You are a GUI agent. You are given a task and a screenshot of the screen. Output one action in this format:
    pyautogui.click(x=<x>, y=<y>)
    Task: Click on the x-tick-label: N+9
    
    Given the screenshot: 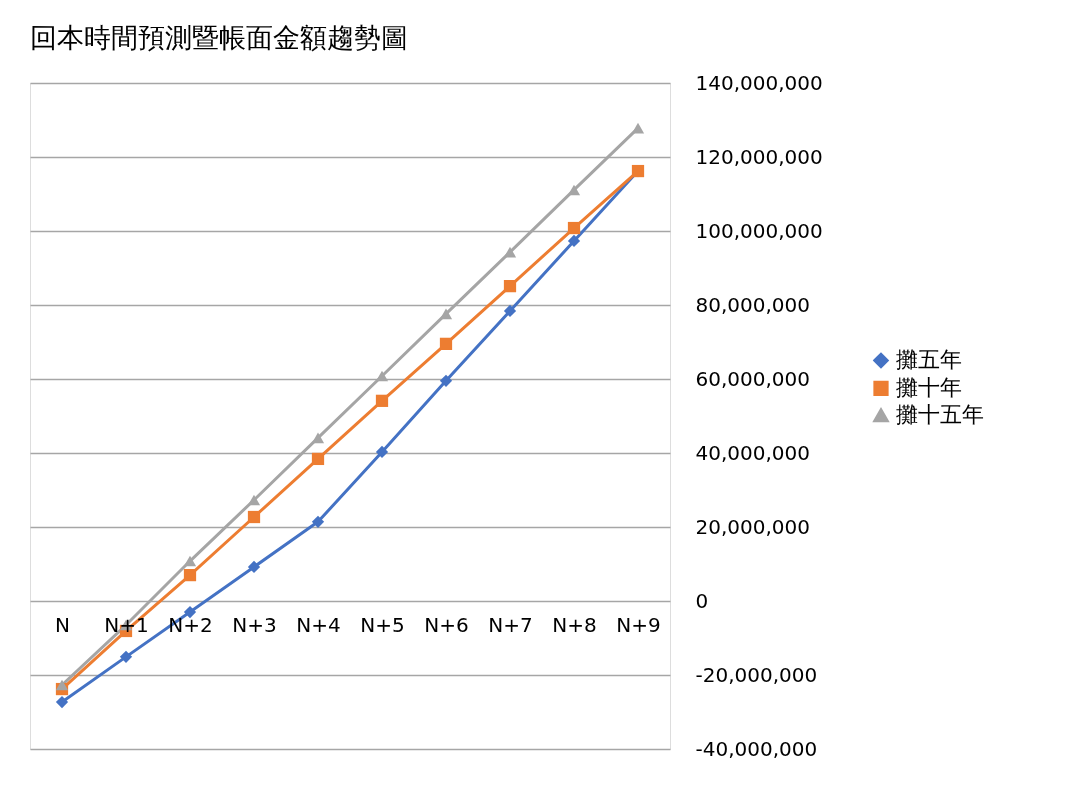 What is the action you would take?
    pyautogui.click(x=638, y=624)
    